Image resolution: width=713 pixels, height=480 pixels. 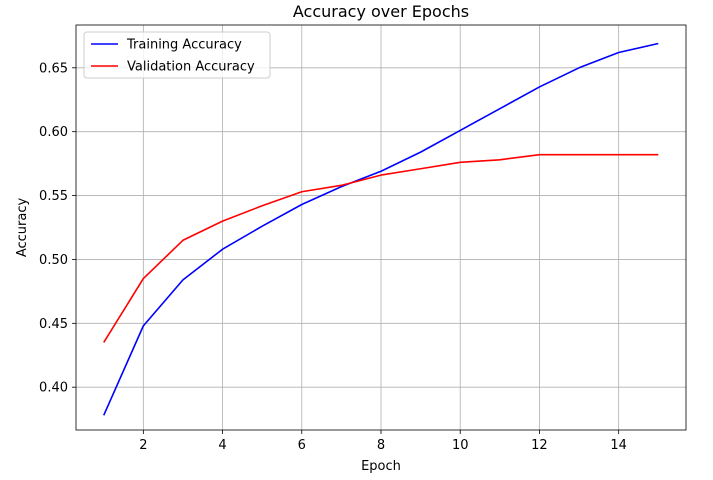 I want to click on y-axis-label: Accuracy, so click(x=22, y=228).